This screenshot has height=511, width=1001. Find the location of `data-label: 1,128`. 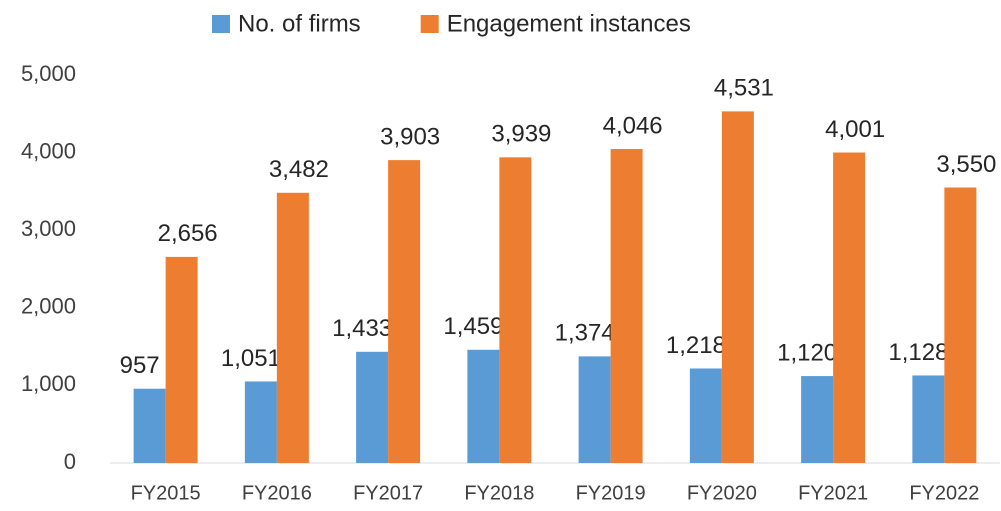

data-label: 1,128 is located at coordinates (918, 352).